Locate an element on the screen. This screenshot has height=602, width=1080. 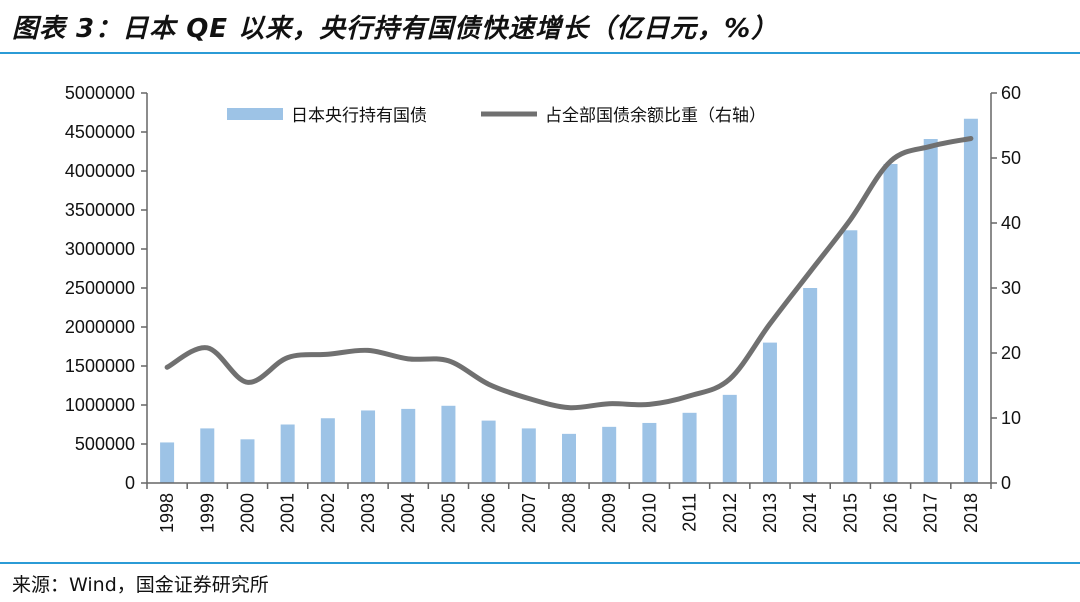
bar-2017 is located at coordinates (930, 311).